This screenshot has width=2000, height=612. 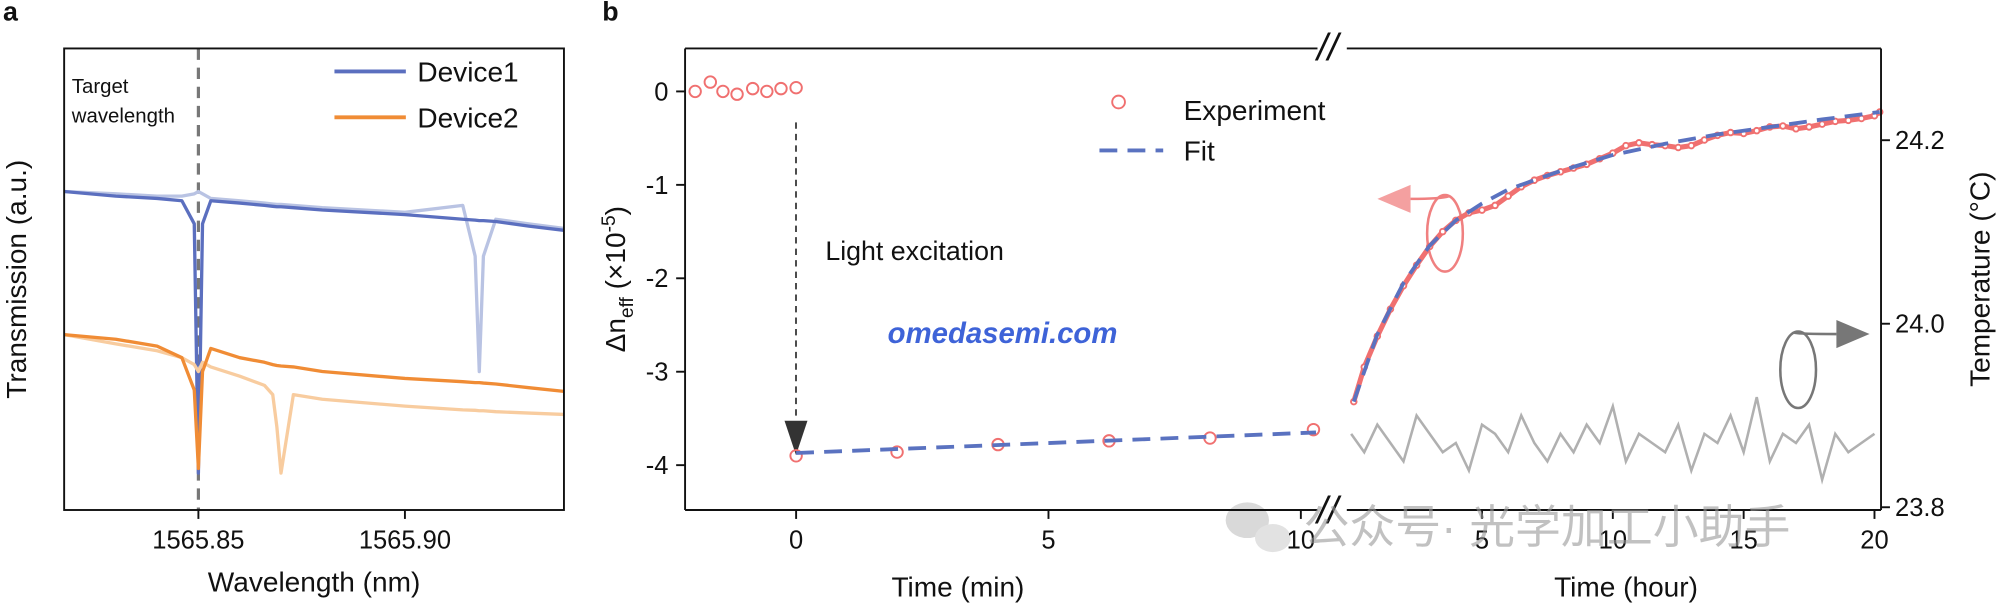 I want to click on legend-marker, so click(x=1118, y=102).